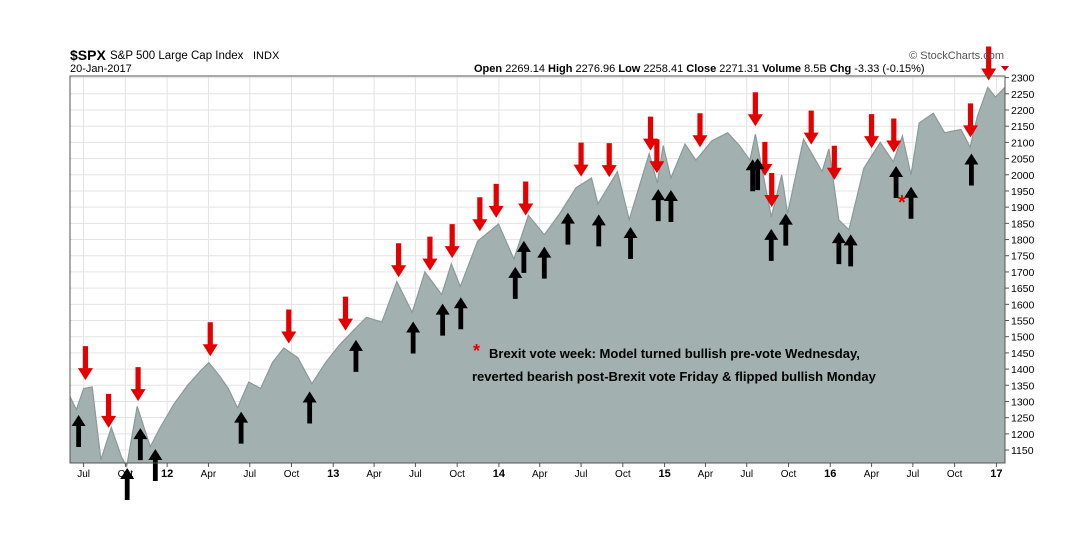  I want to click on y-tick-label: 1450, so click(1023, 354).